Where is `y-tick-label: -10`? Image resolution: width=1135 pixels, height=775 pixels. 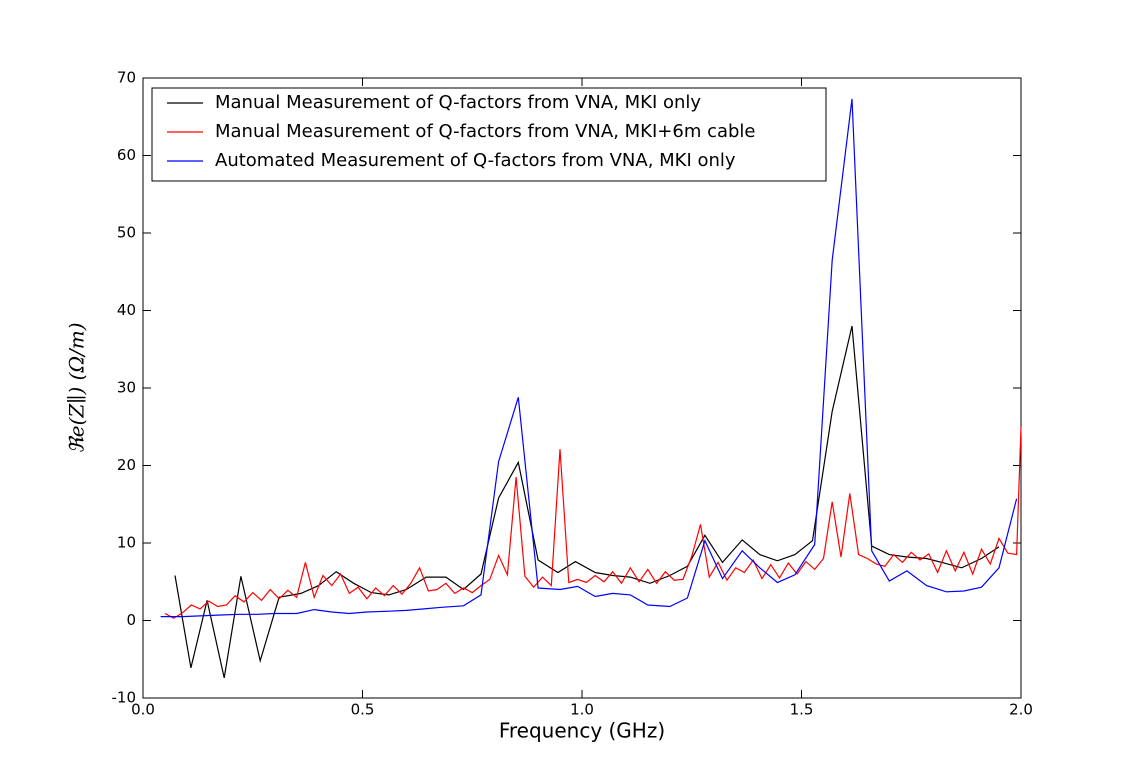 y-tick-label: -10 is located at coordinates (124, 698).